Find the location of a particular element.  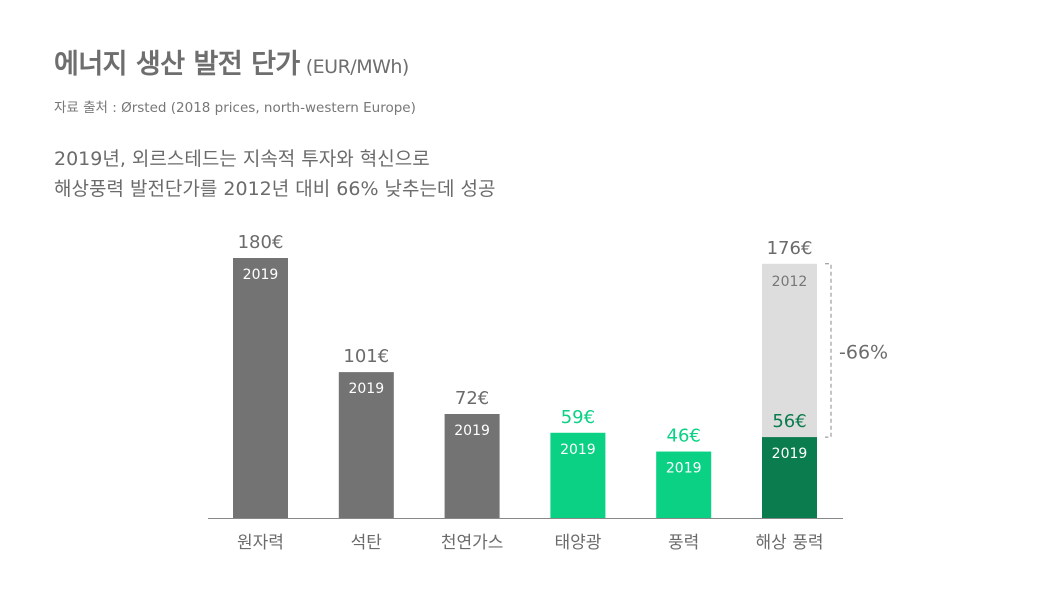

page-title: 에너지 생산 발전 단가 (EUR/MWh) is located at coordinates (232, 64).